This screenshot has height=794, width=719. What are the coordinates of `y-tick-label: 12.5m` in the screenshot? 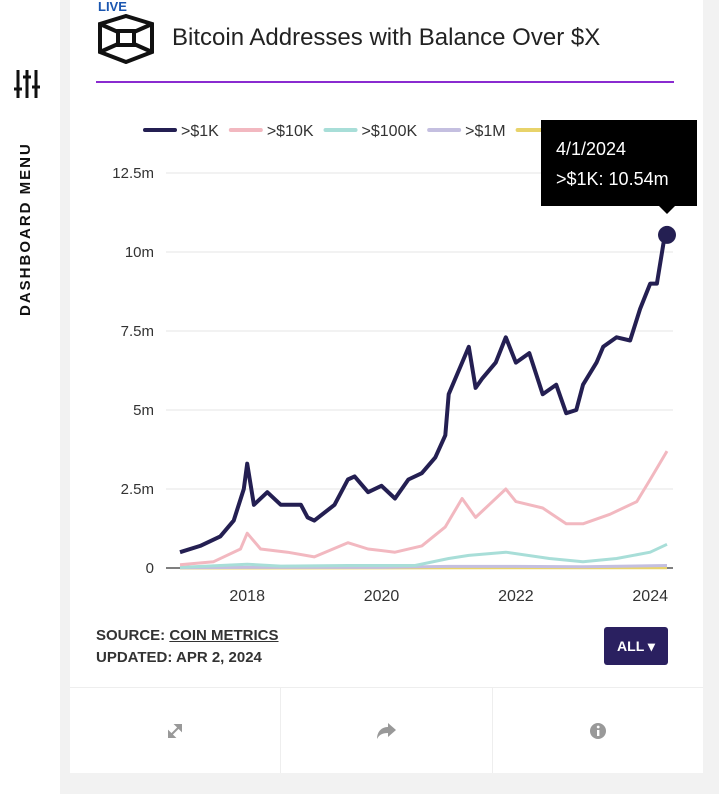 It's located at (133, 173).